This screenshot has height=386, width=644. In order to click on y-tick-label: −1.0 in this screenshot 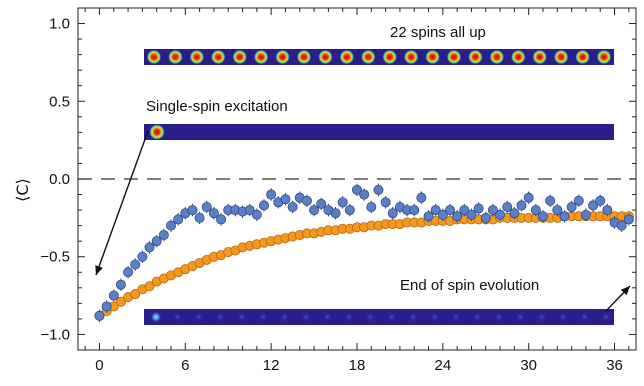, I will do `click(55, 334)`.